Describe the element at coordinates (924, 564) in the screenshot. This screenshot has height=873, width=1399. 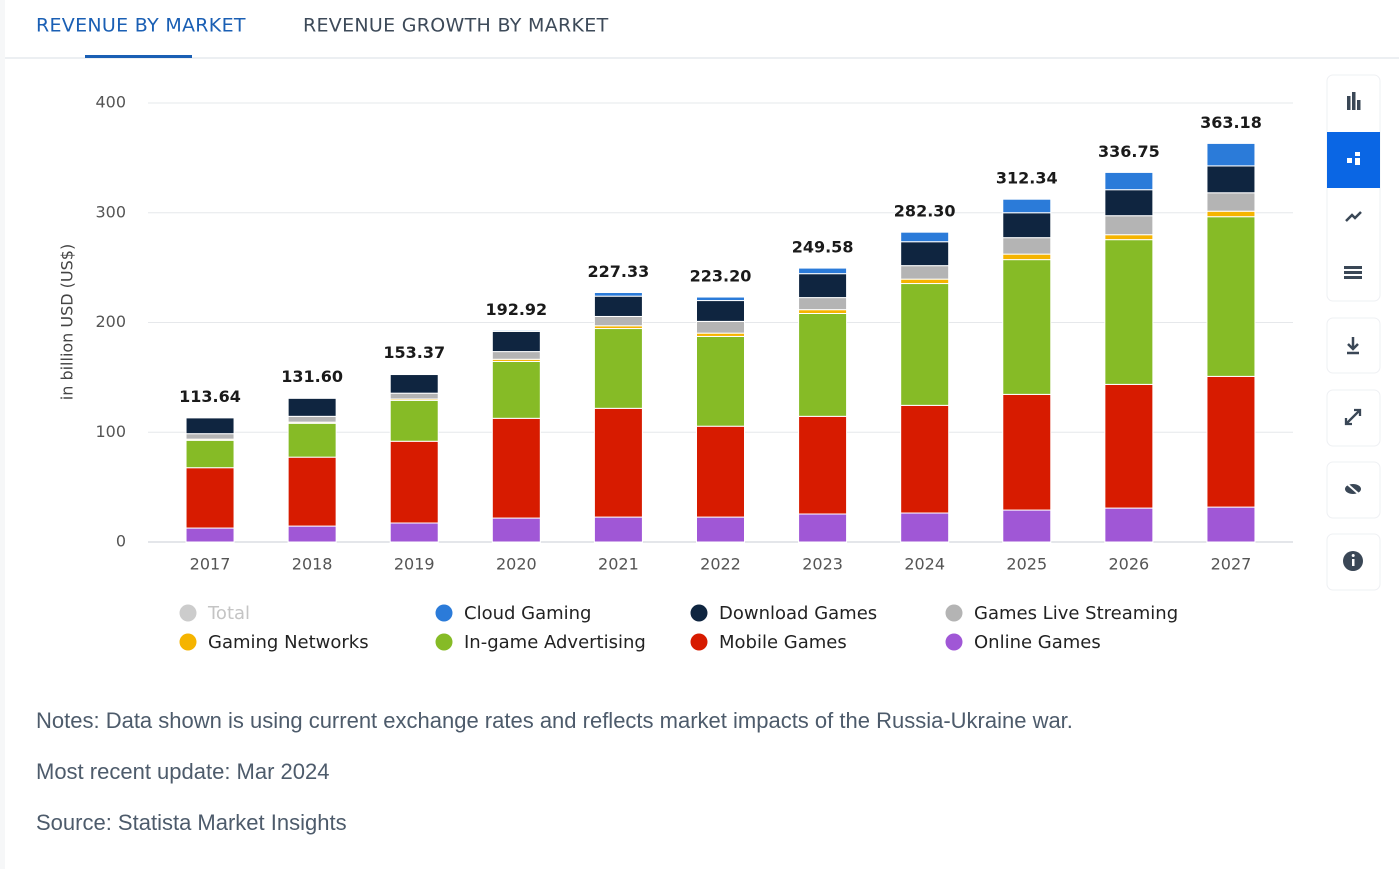
I see `x-tick-label: 2024` at that location.